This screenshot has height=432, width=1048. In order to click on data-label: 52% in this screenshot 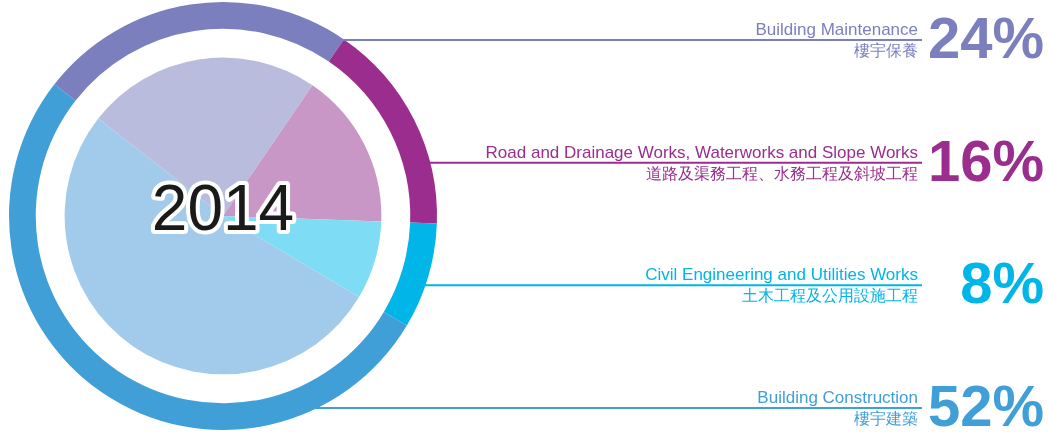, I will do `click(985, 402)`.